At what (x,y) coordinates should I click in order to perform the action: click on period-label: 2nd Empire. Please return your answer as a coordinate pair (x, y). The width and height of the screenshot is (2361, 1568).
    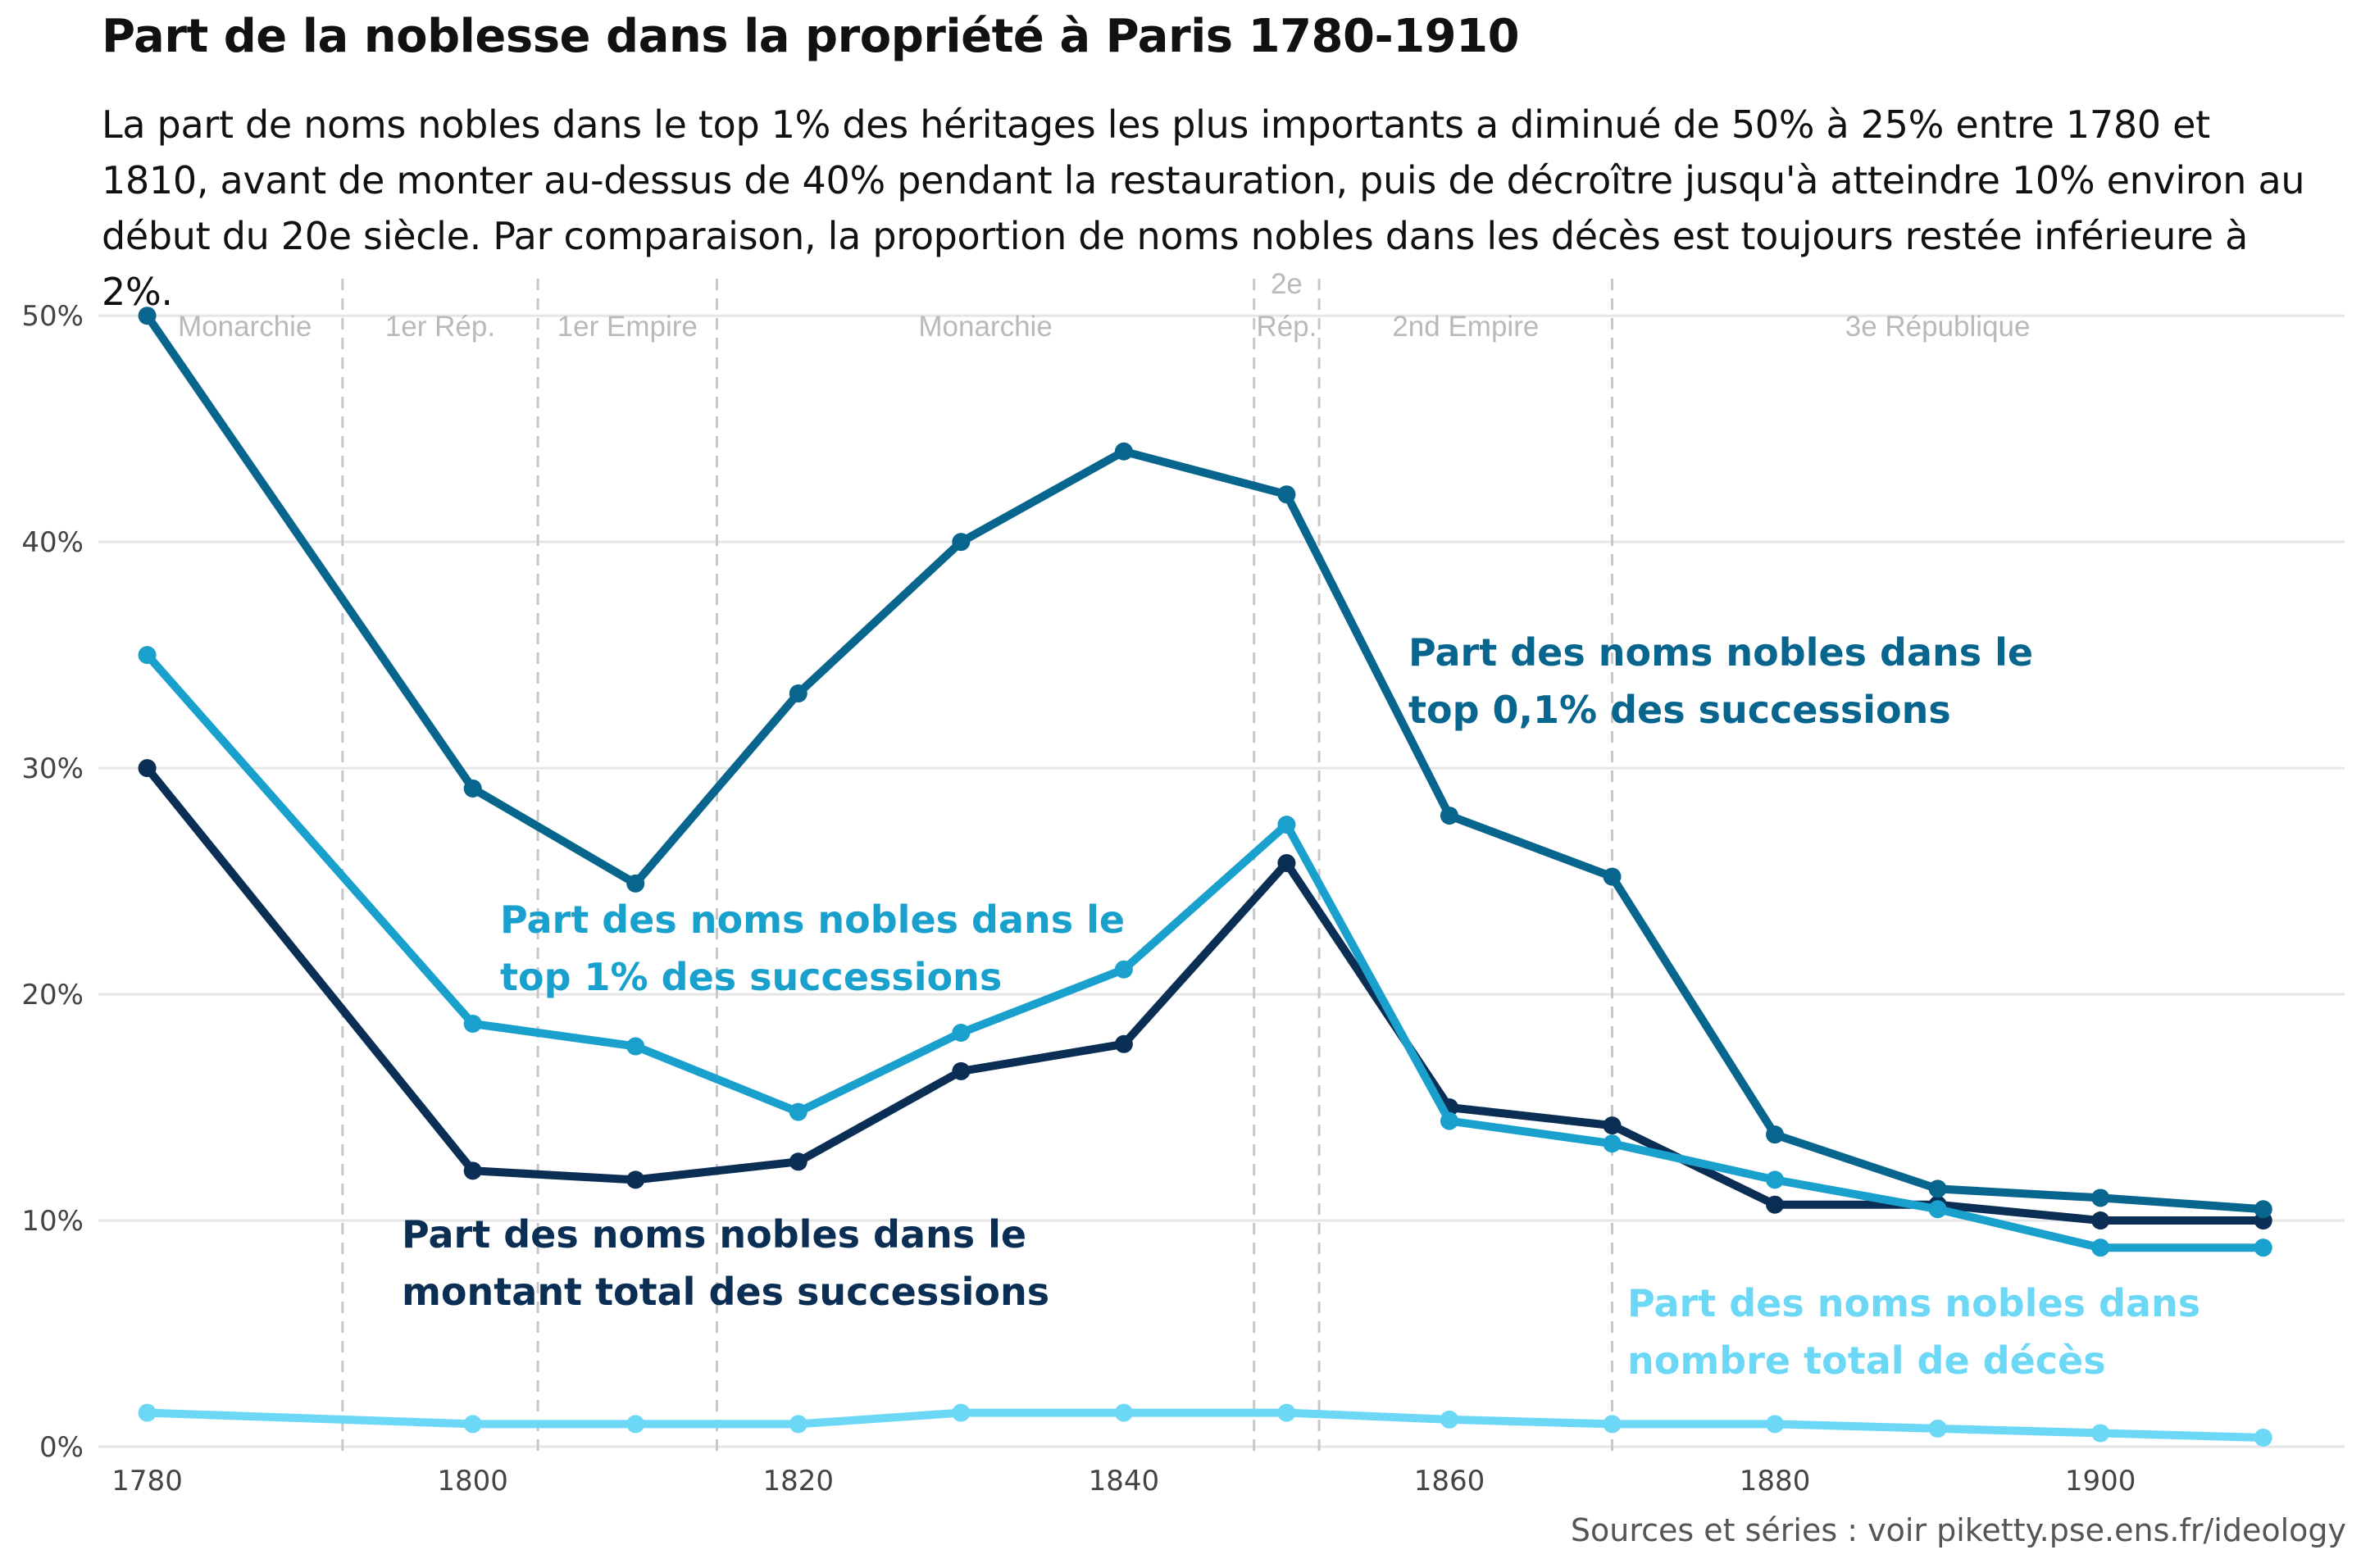
    Looking at the image, I should click on (1465, 327).